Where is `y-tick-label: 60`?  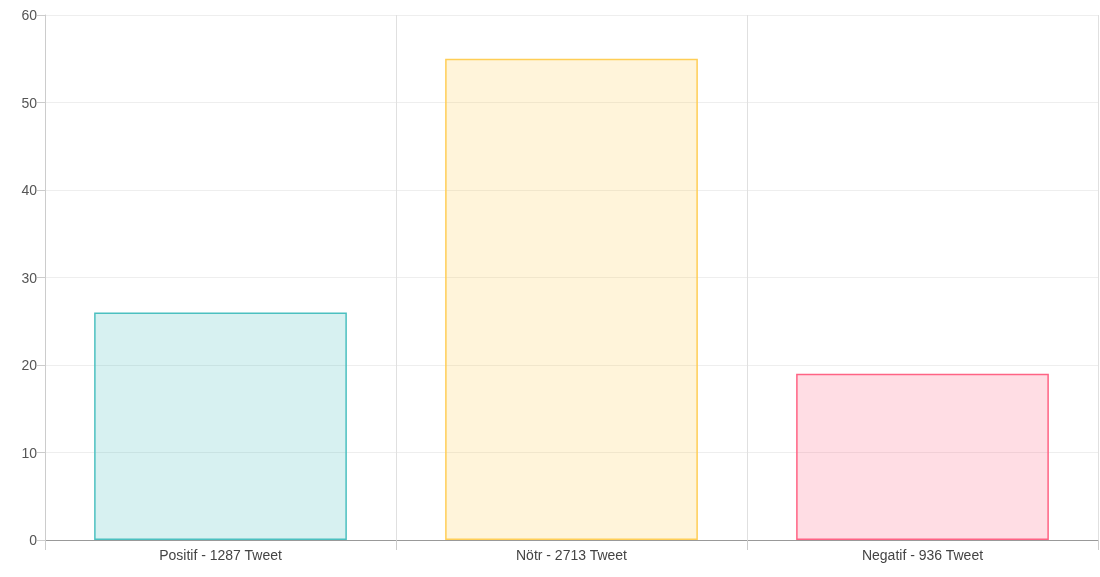
y-tick-label: 60 is located at coordinates (29, 15).